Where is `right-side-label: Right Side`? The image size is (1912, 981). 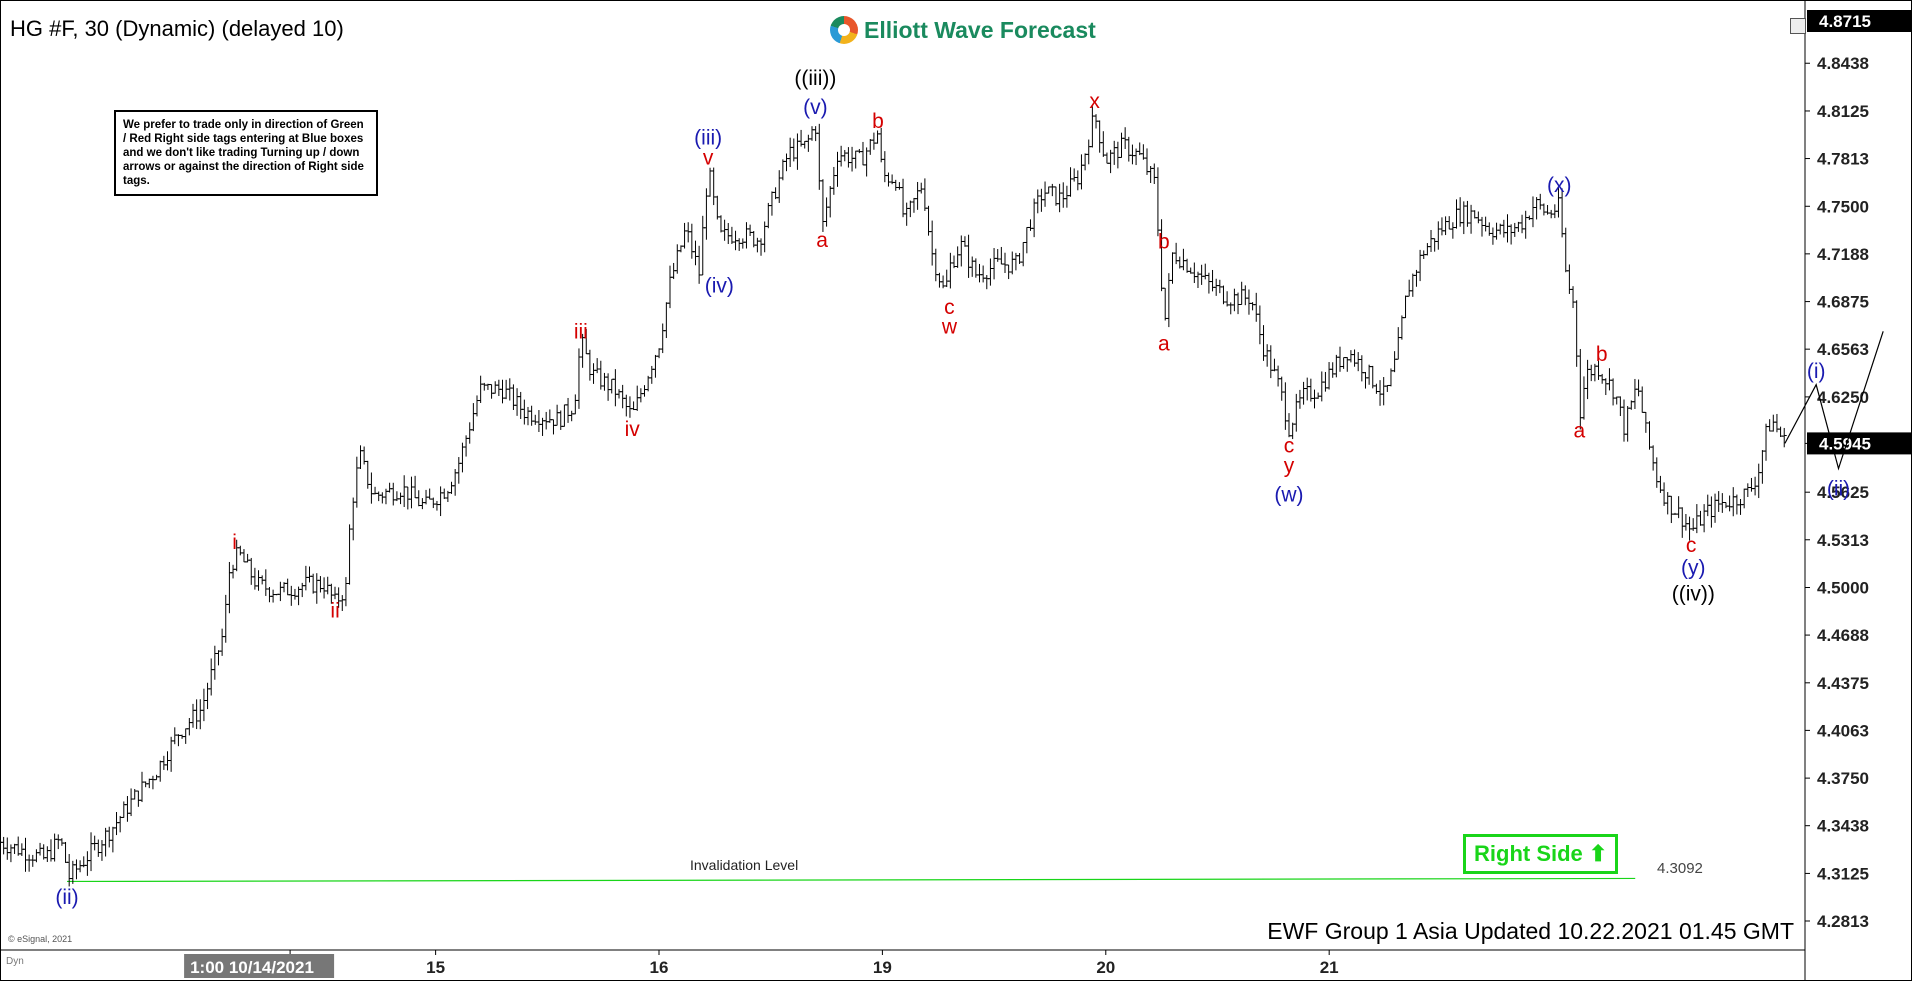 right-side-label: Right Side is located at coordinates (1528, 853).